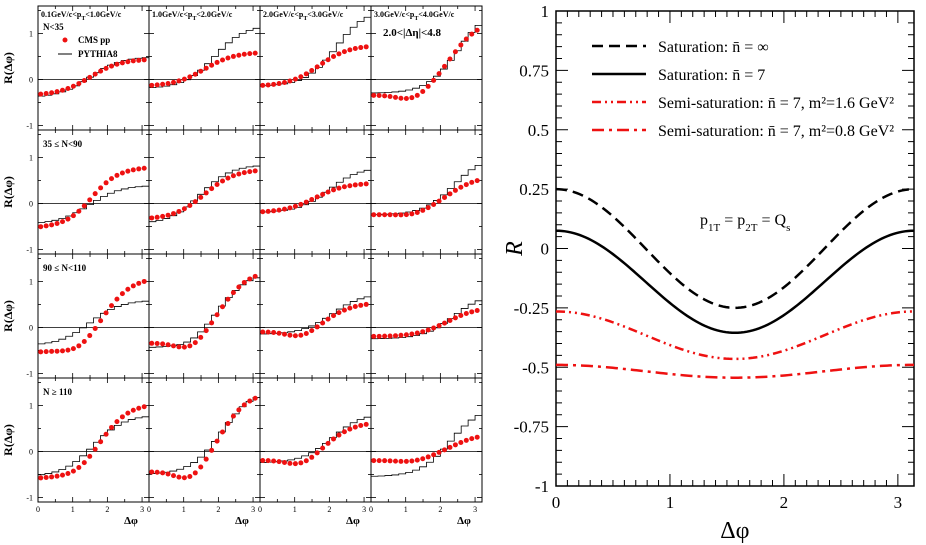 This screenshot has width=926, height=545. Describe the element at coordinates (412, 33) in the screenshot. I see `eta-range-label: 2.0<|Δη|<4.8` at that location.